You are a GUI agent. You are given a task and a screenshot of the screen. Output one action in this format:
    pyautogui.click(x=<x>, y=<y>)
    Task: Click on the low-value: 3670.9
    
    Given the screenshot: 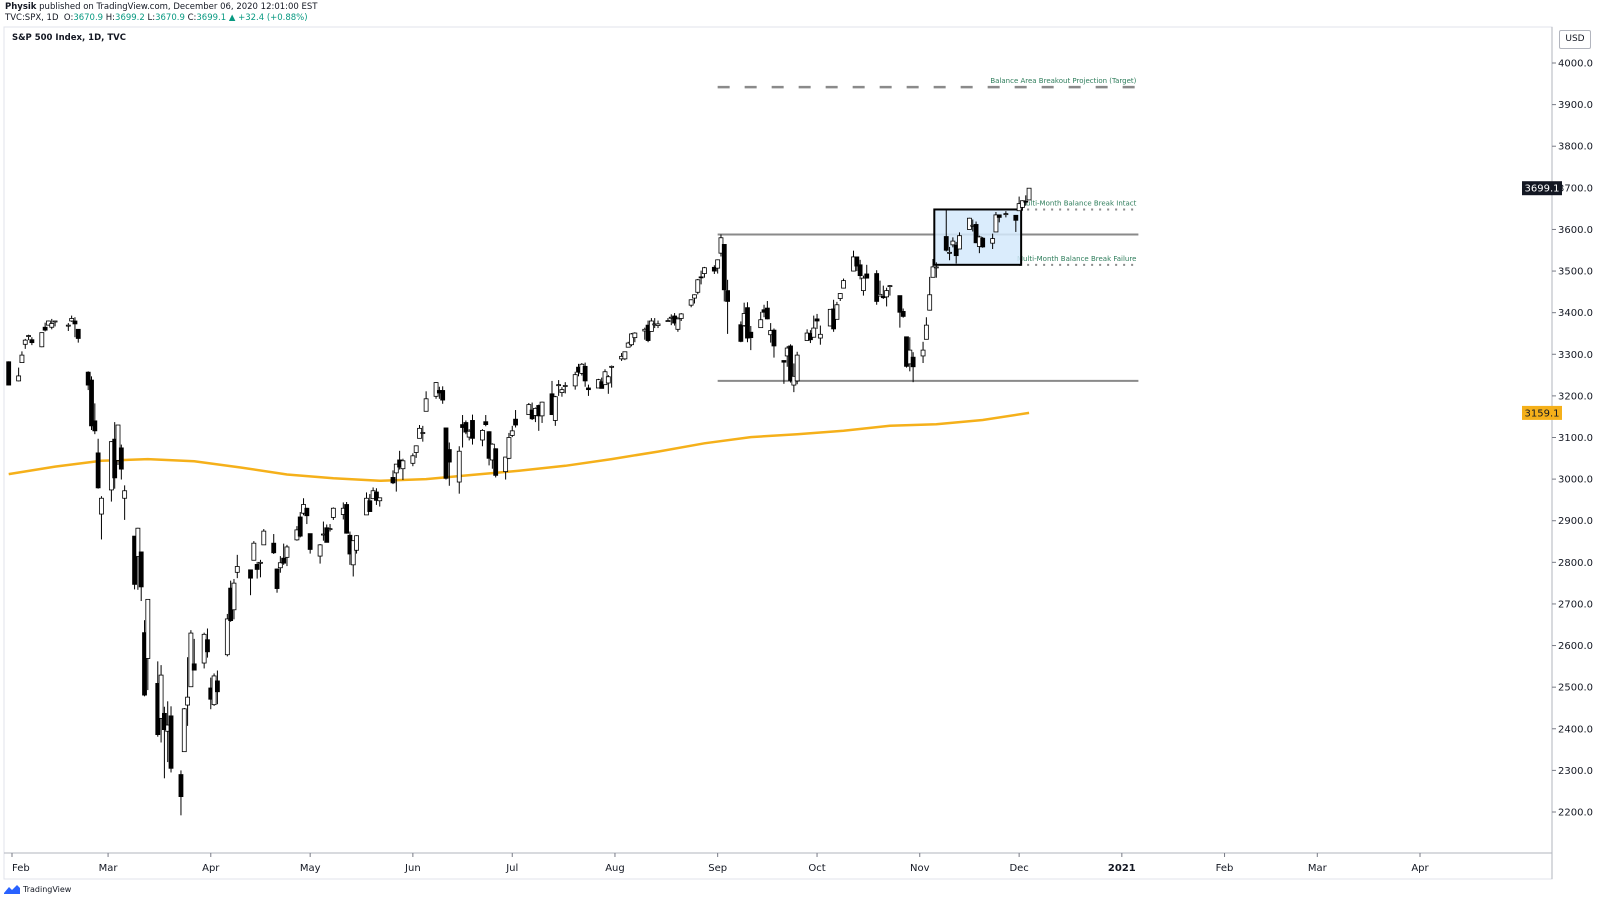 What is the action you would take?
    pyautogui.click(x=170, y=18)
    